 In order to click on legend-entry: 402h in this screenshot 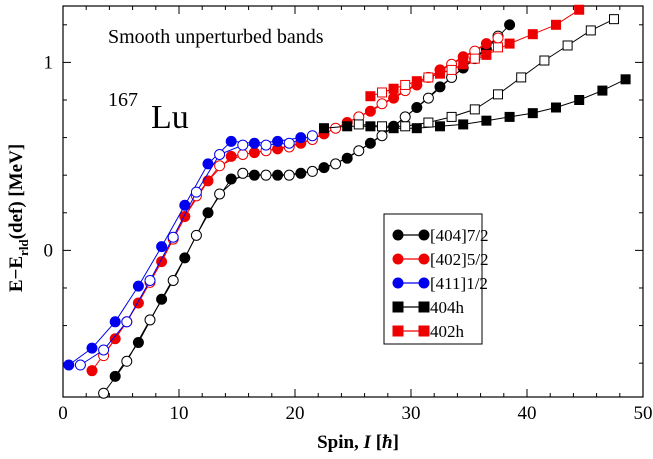, I will do `click(428, 331)`.